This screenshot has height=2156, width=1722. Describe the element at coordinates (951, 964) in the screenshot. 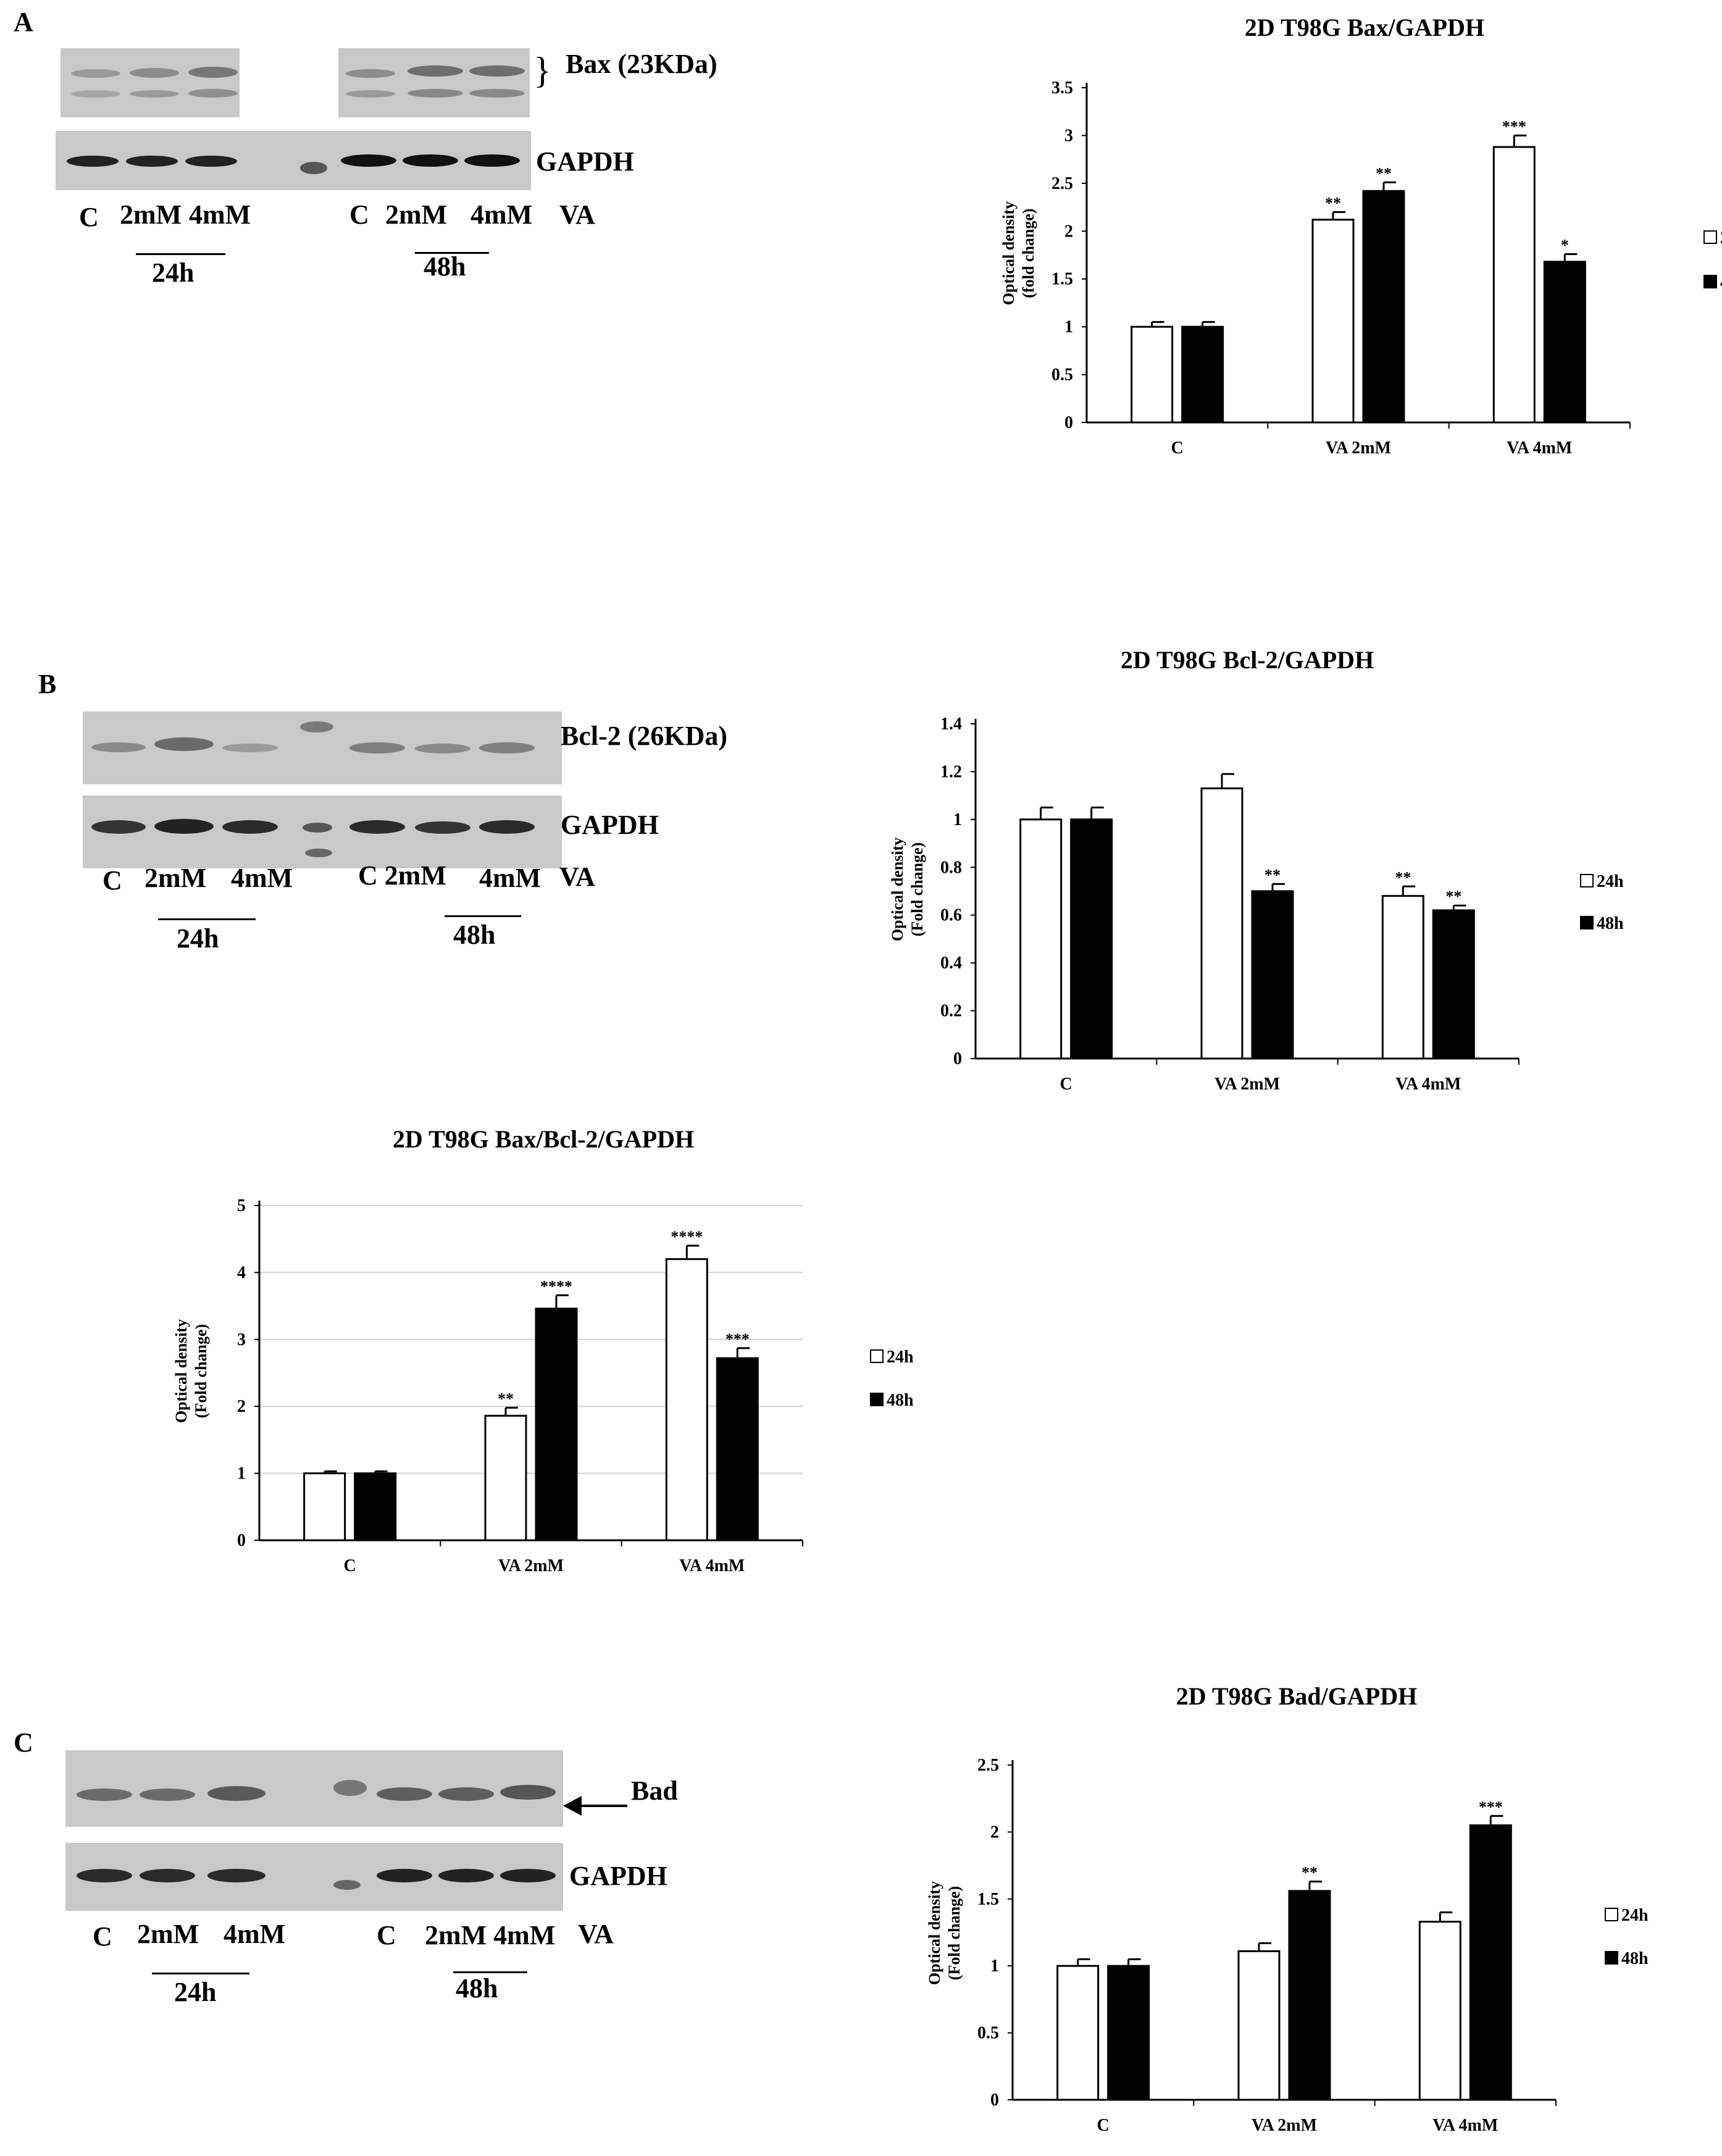

I see `y-tick-label: 0.4` at that location.